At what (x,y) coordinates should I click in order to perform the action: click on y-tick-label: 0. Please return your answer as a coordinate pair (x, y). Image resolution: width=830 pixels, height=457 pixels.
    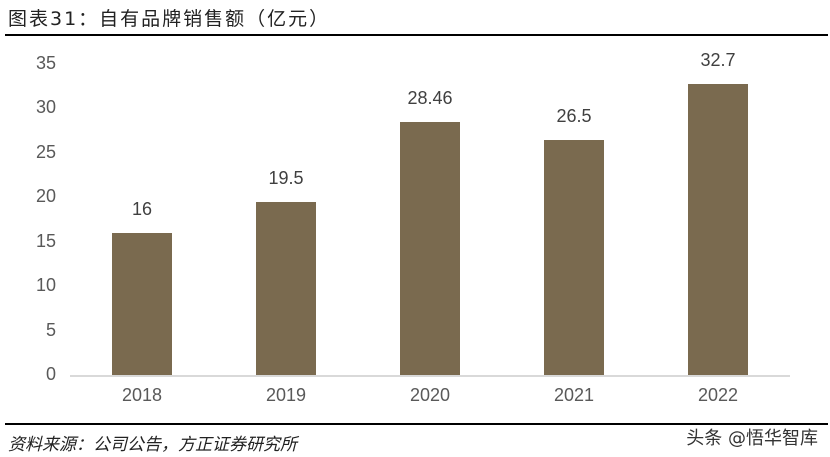
    Looking at the image, I should click on (50, 374).